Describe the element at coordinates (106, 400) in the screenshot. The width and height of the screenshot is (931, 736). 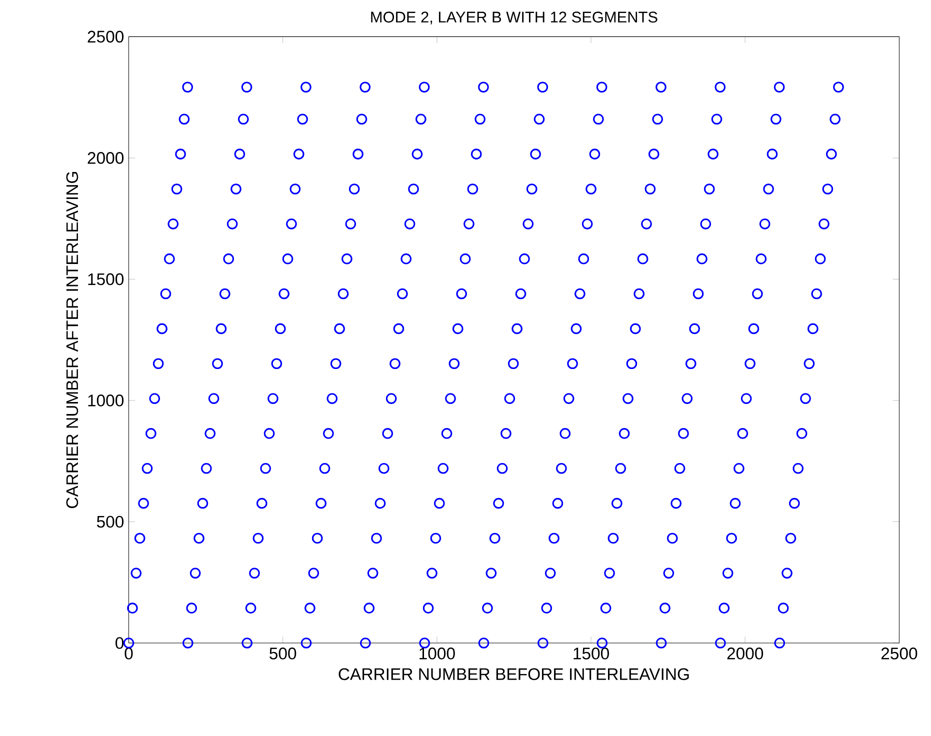
I see `y-tick-label: 1000` at that location.